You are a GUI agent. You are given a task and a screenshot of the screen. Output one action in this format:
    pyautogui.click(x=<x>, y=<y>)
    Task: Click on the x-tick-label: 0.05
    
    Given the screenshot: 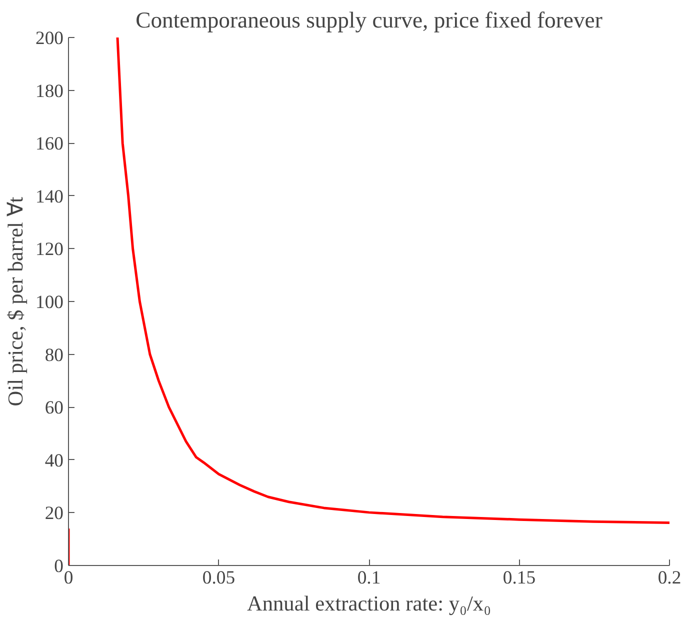 What is the action you would take?
    pyautogui.click(x=219, y=578)
    